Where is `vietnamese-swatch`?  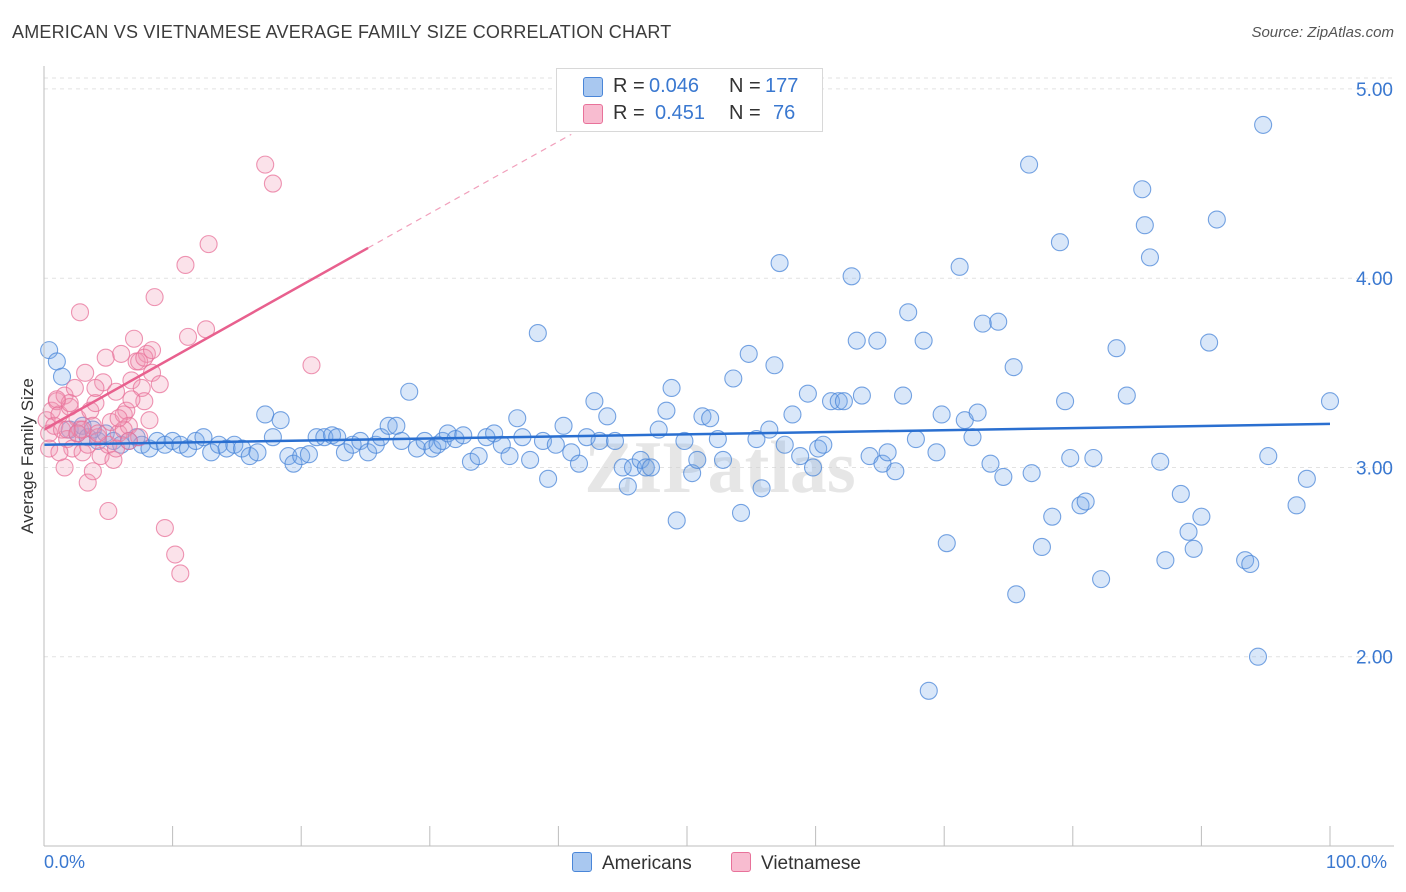 vietnamese-swatch is located at coordinates (593, 114).